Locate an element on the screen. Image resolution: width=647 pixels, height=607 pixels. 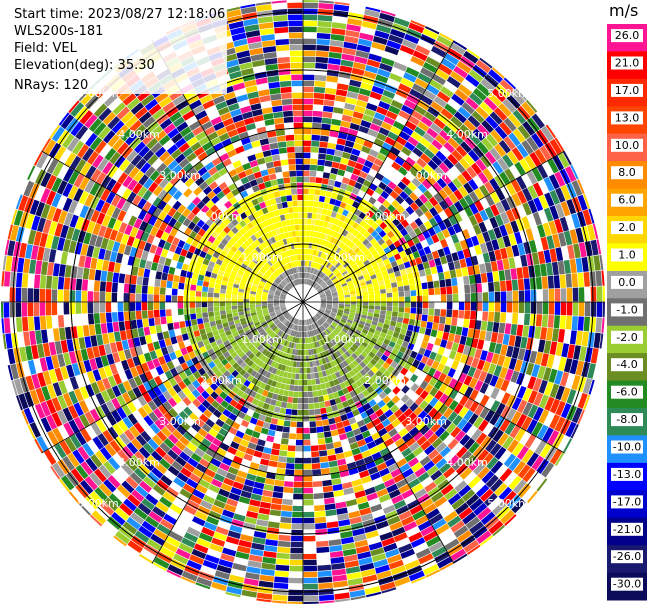
colorbar-tick-label: -17.0 is located at coordinates (627, 501).